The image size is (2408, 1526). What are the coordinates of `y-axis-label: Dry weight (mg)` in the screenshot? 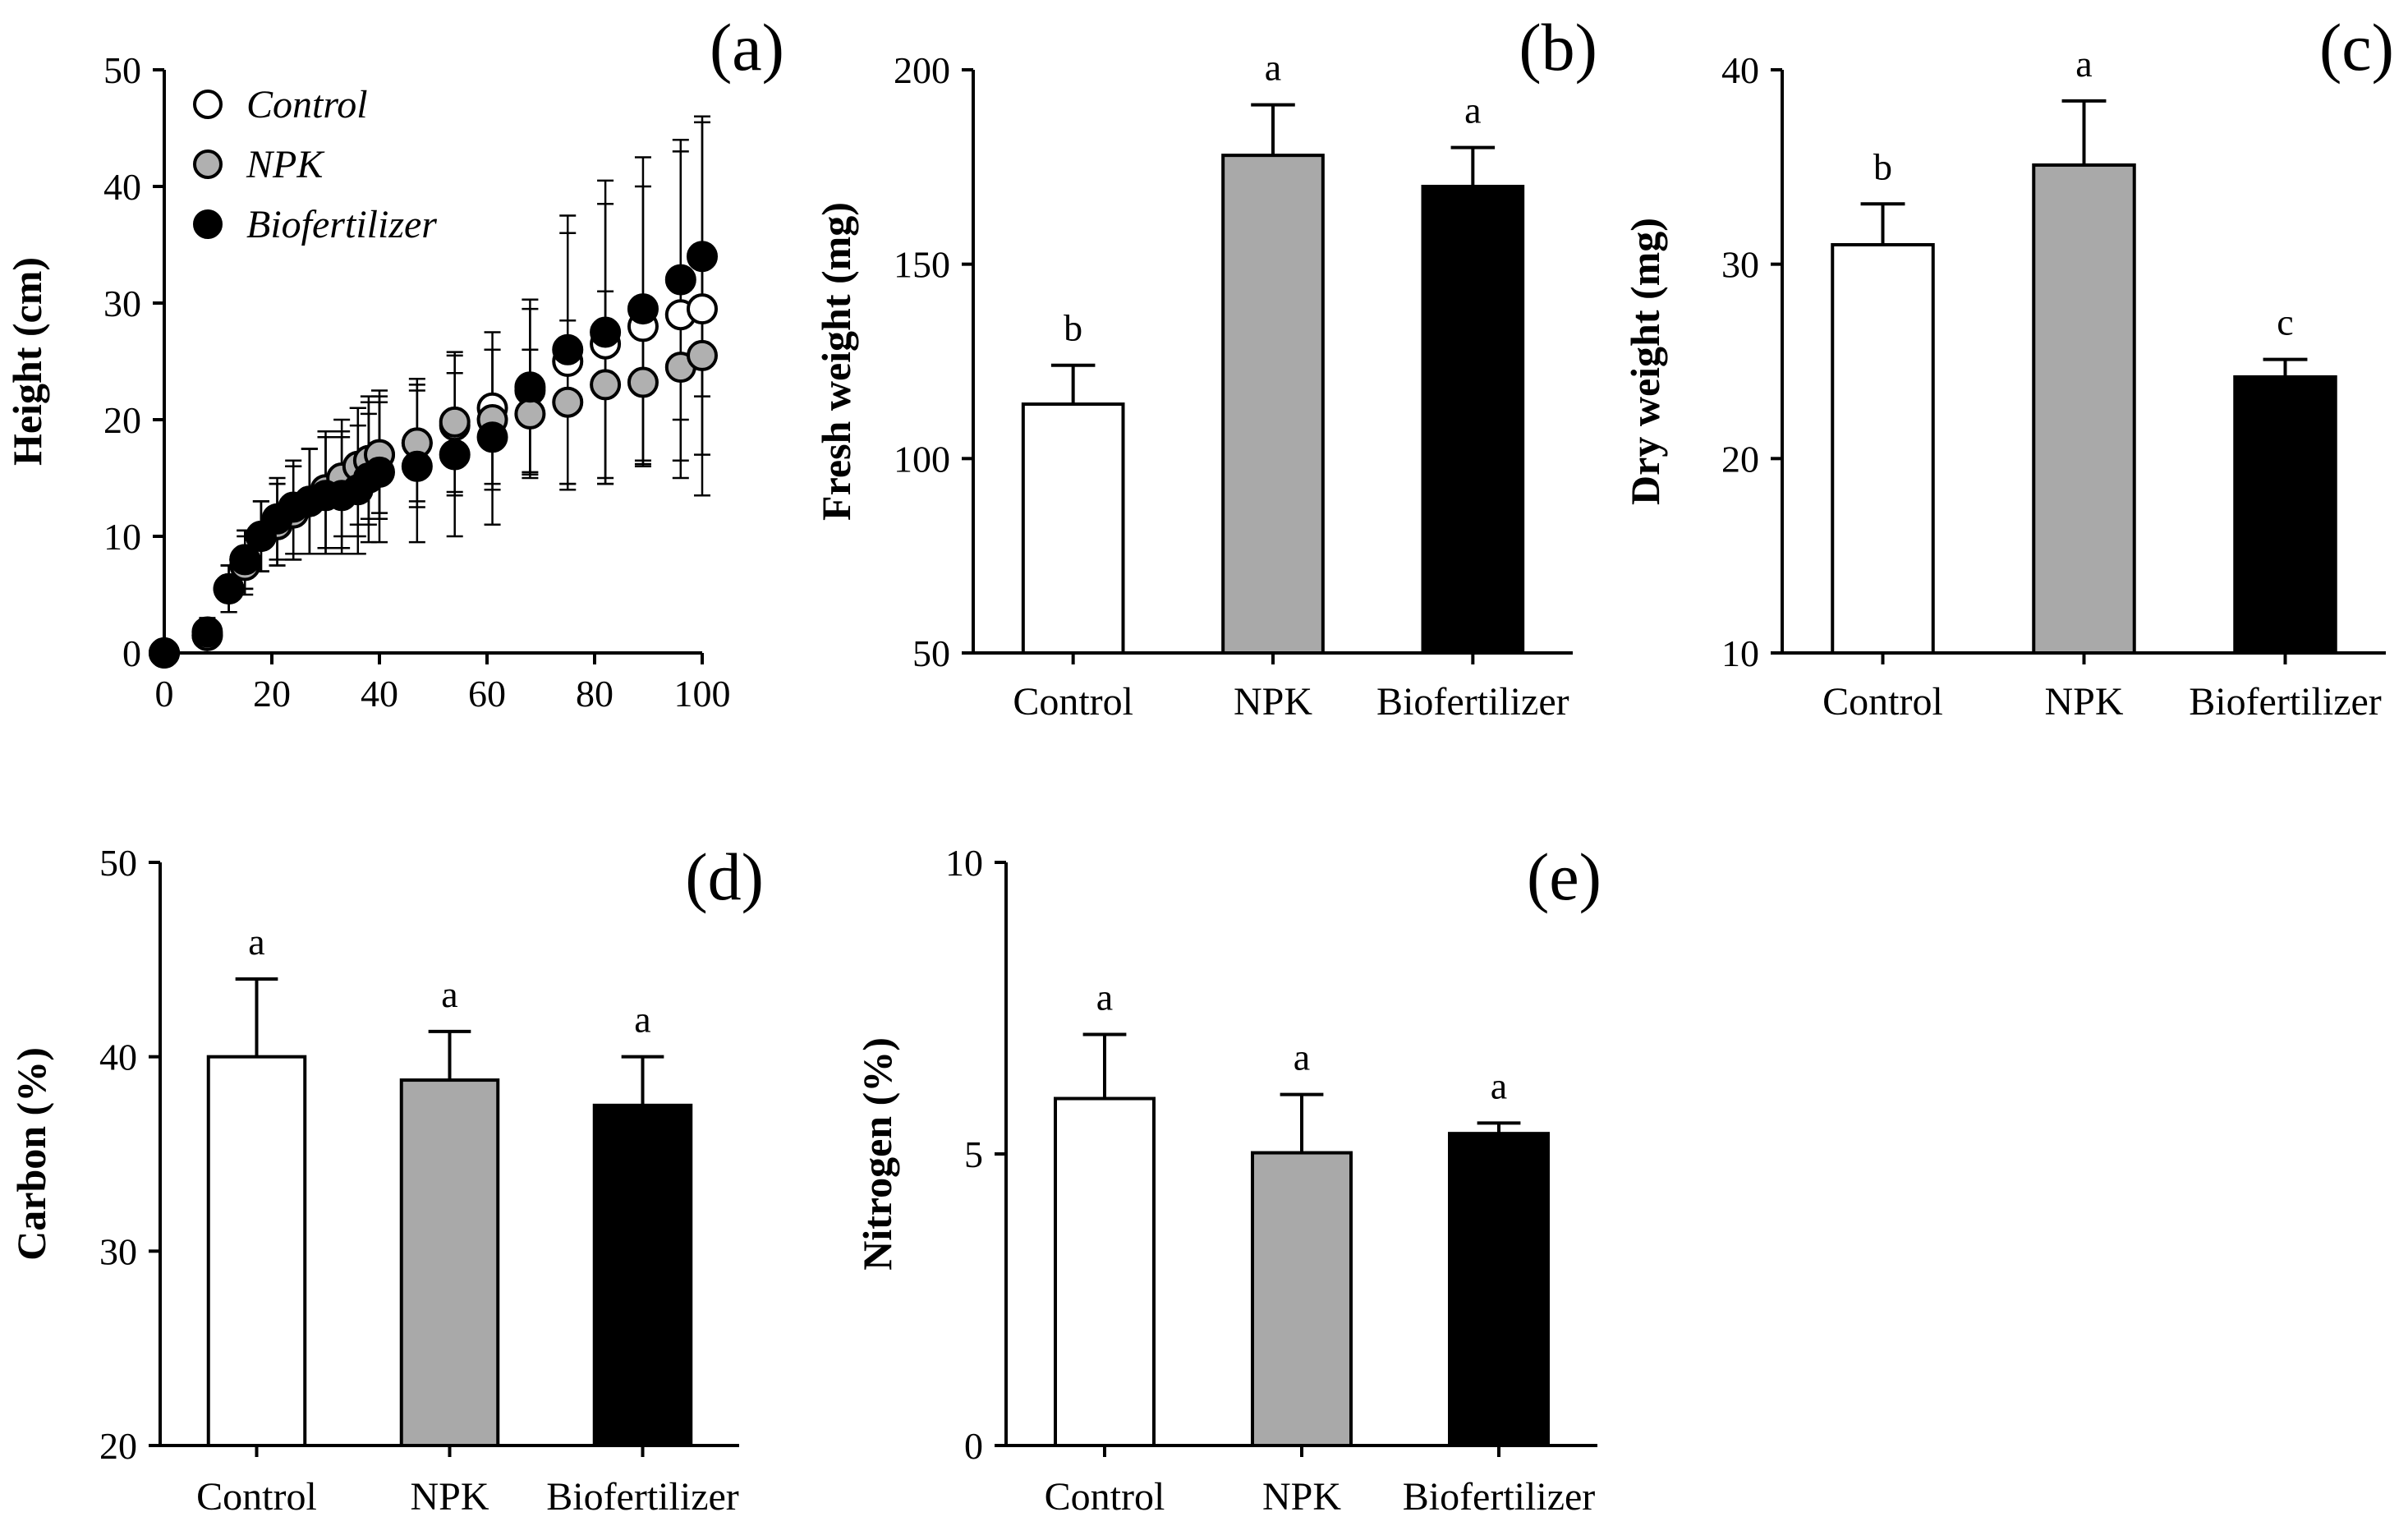 It's located at (1645, 361).